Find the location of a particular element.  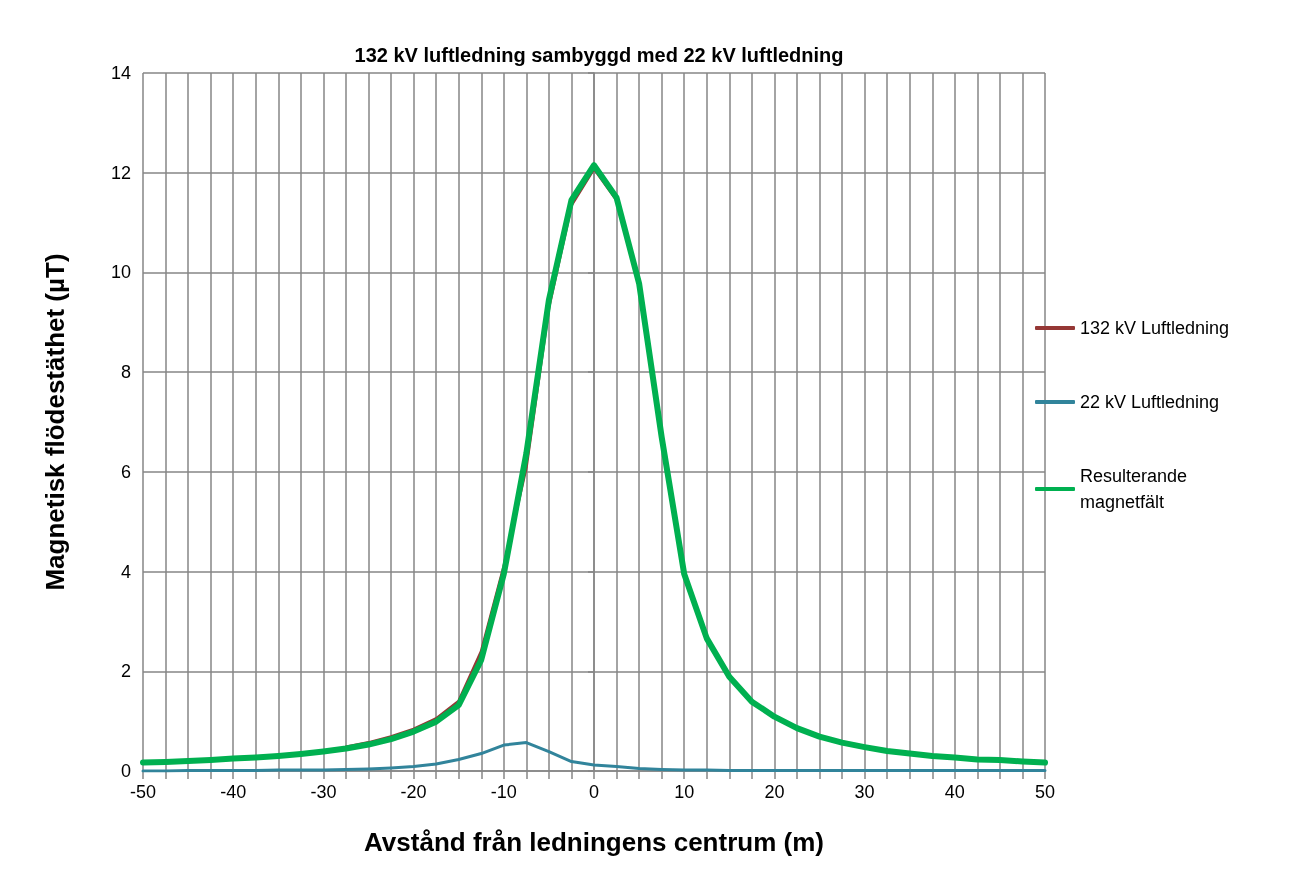

x-tick-label: 10 is located at coordinates (684, 792).